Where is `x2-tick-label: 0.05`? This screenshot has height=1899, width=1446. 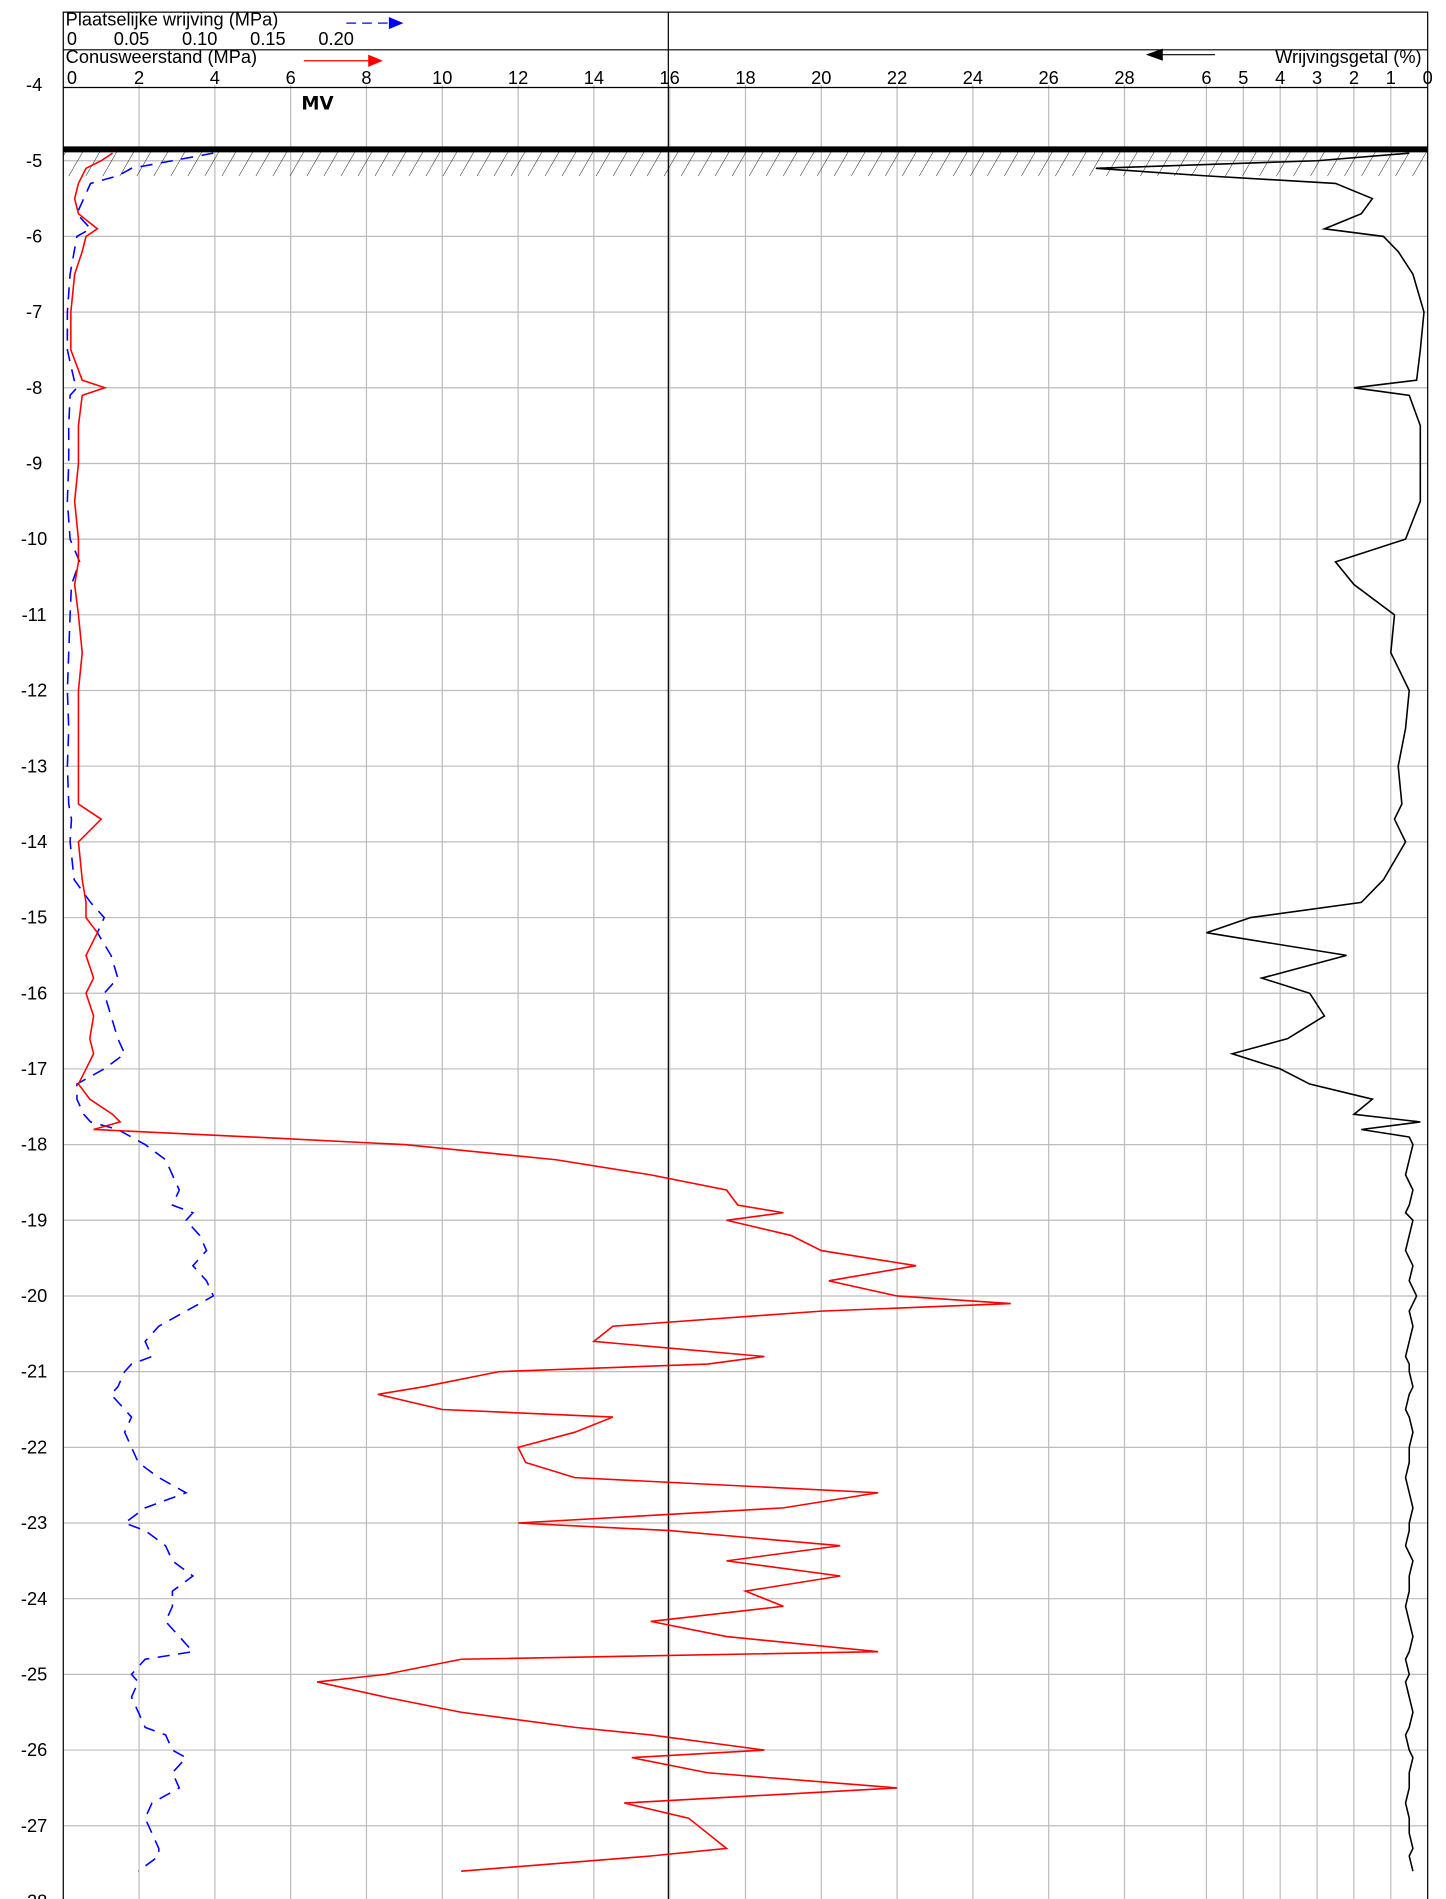 x2-tick-label: 0.05 is located at coordinates (131, 39).